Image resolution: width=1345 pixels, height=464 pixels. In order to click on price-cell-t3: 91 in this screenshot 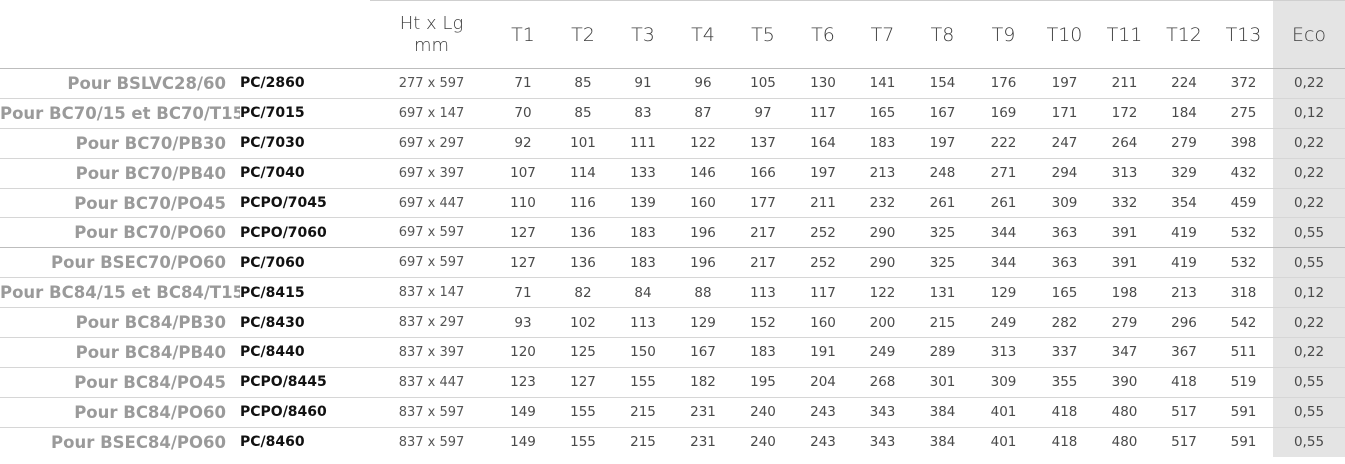, I will do `click(643, 83)`.